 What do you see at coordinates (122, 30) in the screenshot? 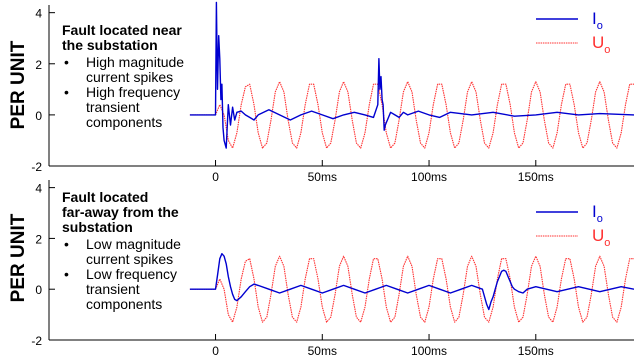
I see `annotation-heading-line: Fault located near` at bounding box center [122, 30].